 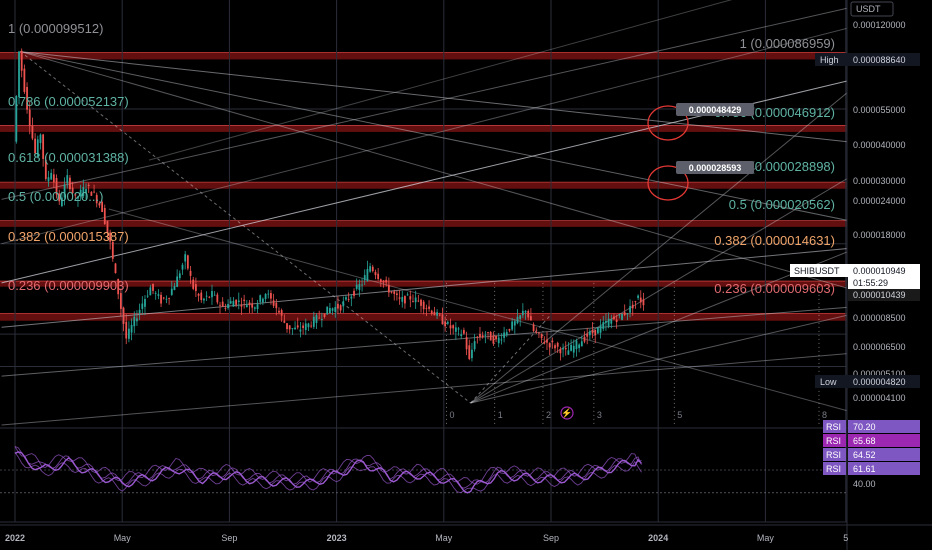 I want to click on wave-label: 1, so click(x=500, y=415).